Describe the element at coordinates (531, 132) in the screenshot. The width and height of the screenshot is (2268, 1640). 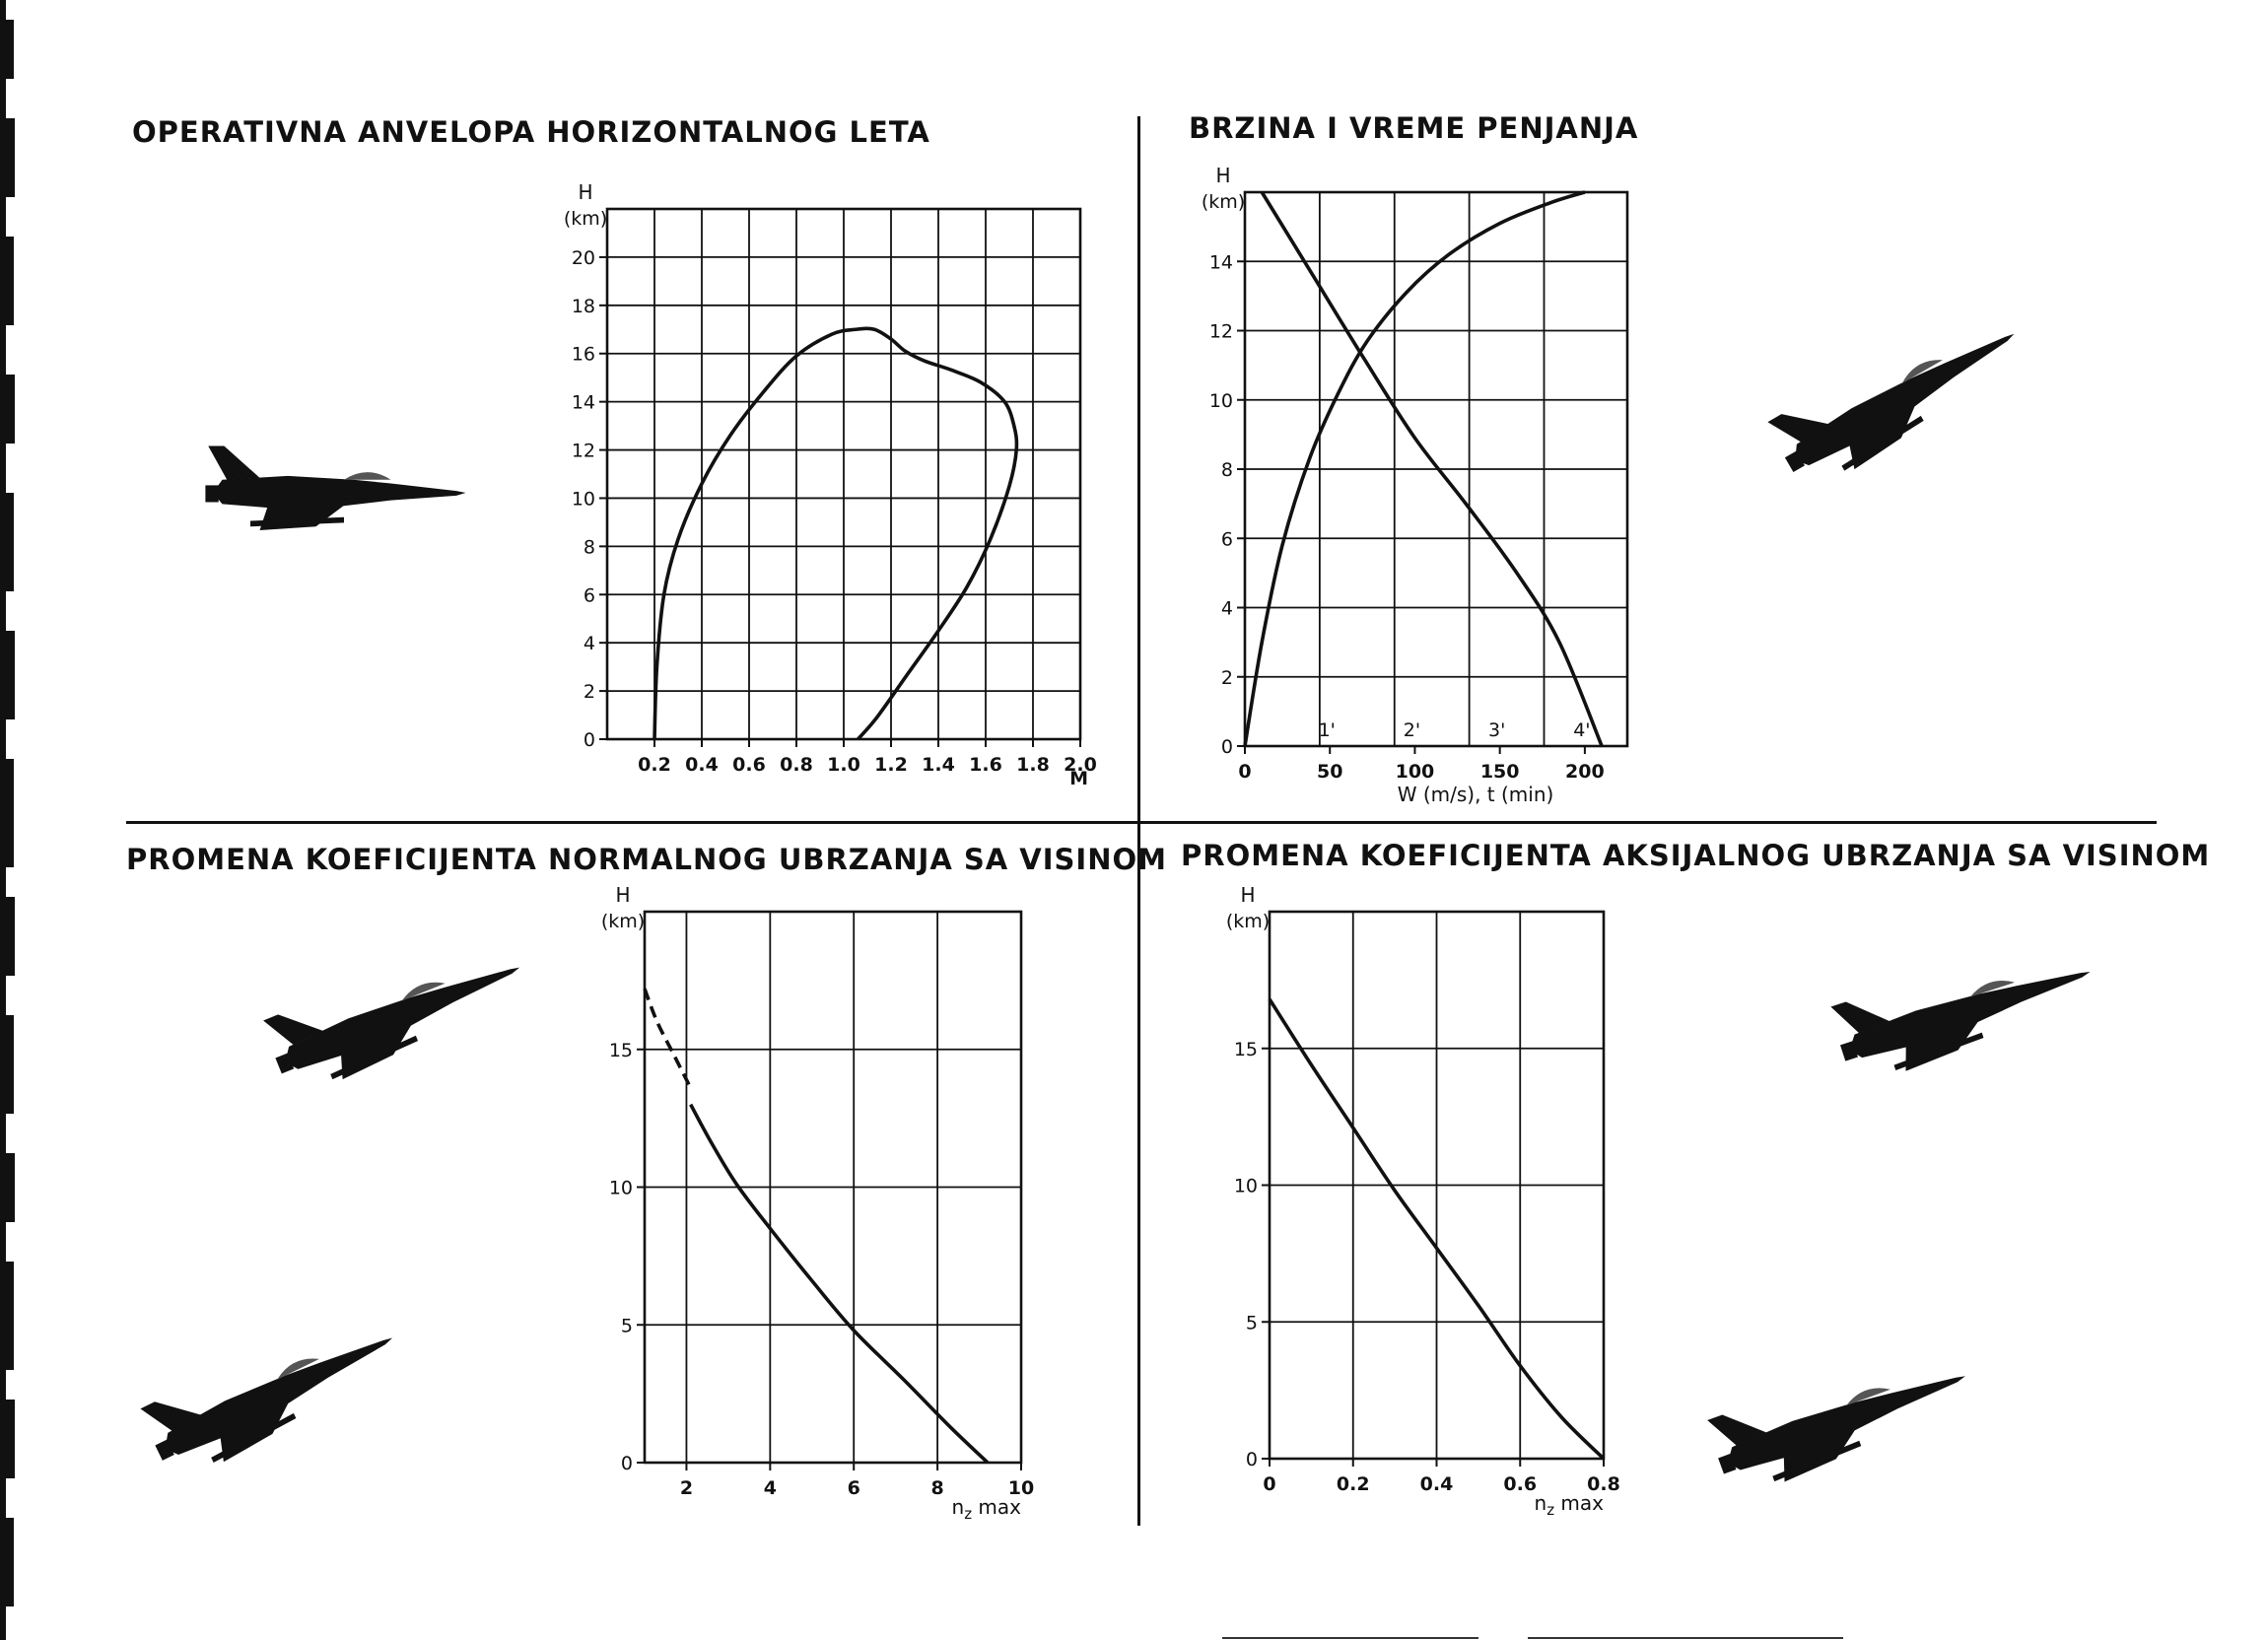
I see `envelope-title: OPERATIVNA ANVELOPA HORIZONTALNOG LETA` at that location.